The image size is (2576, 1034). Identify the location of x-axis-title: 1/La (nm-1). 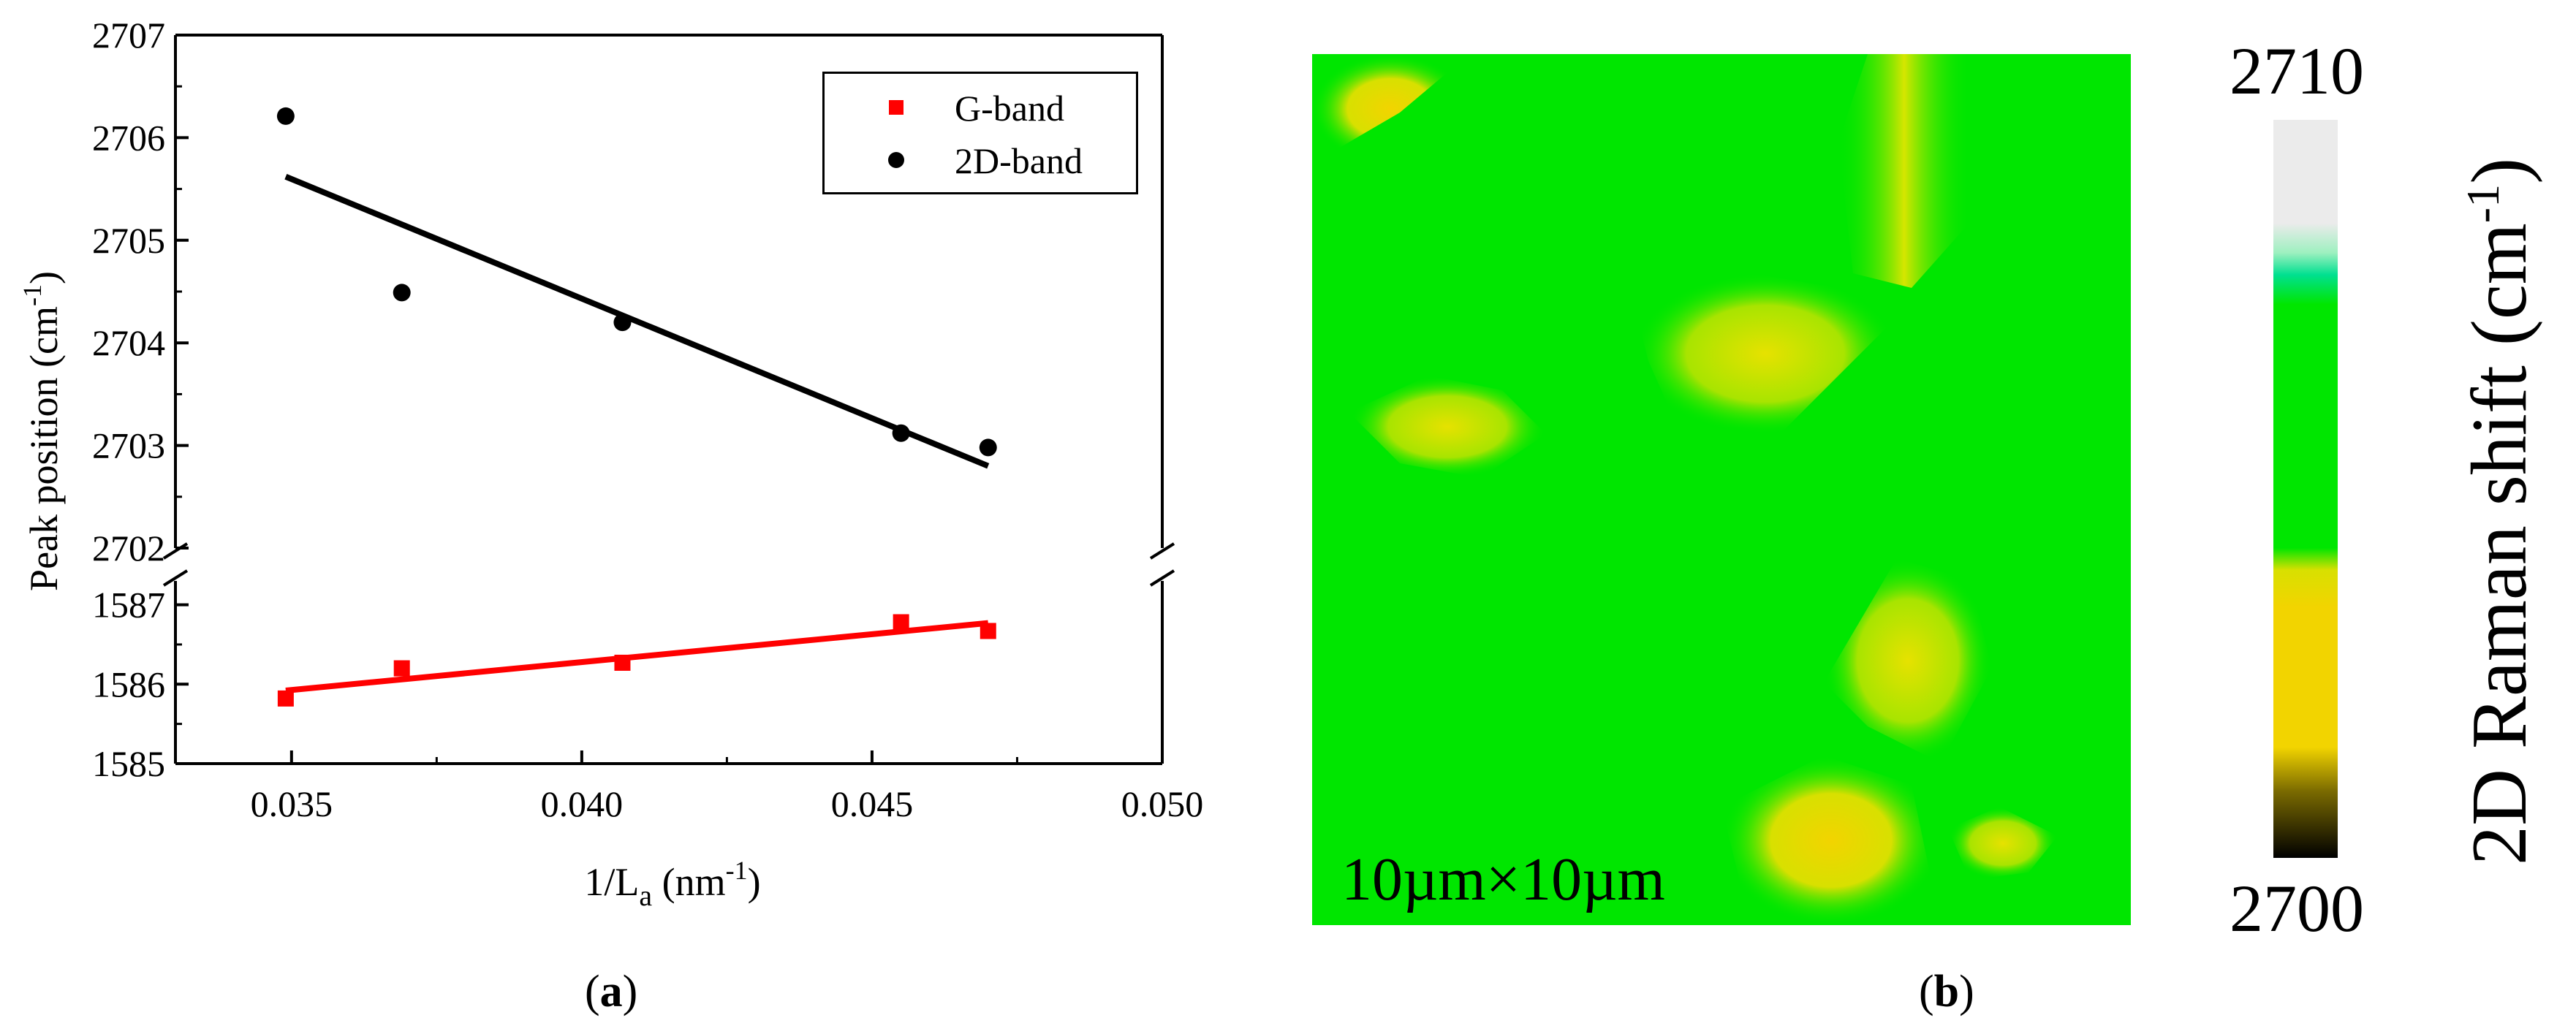
(672, 884).